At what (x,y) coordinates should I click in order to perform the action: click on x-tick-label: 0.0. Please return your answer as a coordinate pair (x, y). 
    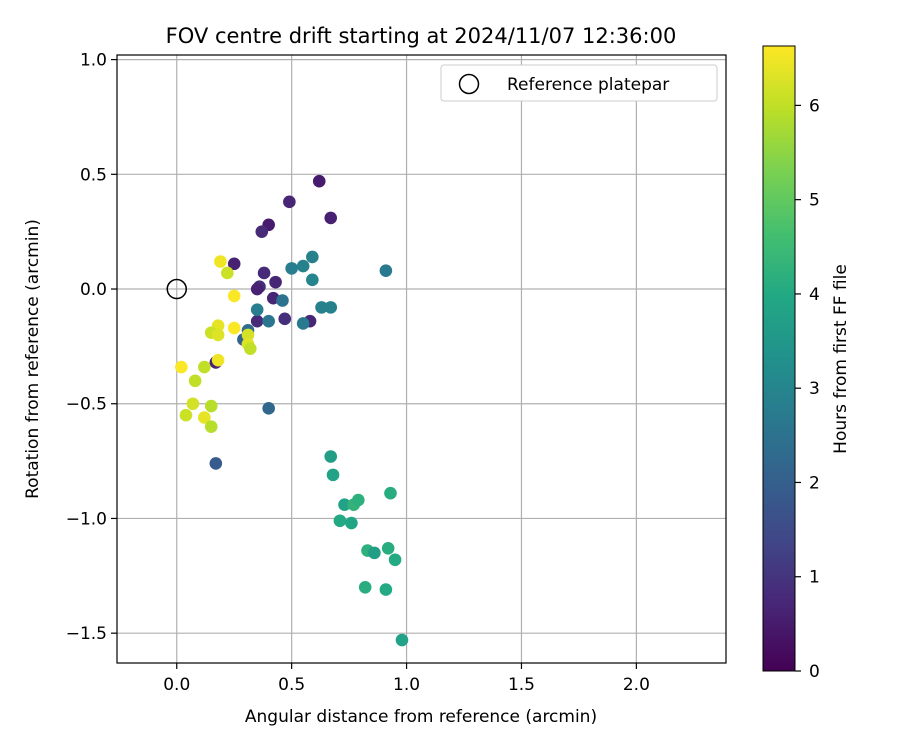
    Looking at the image, I should click on (176, 685).